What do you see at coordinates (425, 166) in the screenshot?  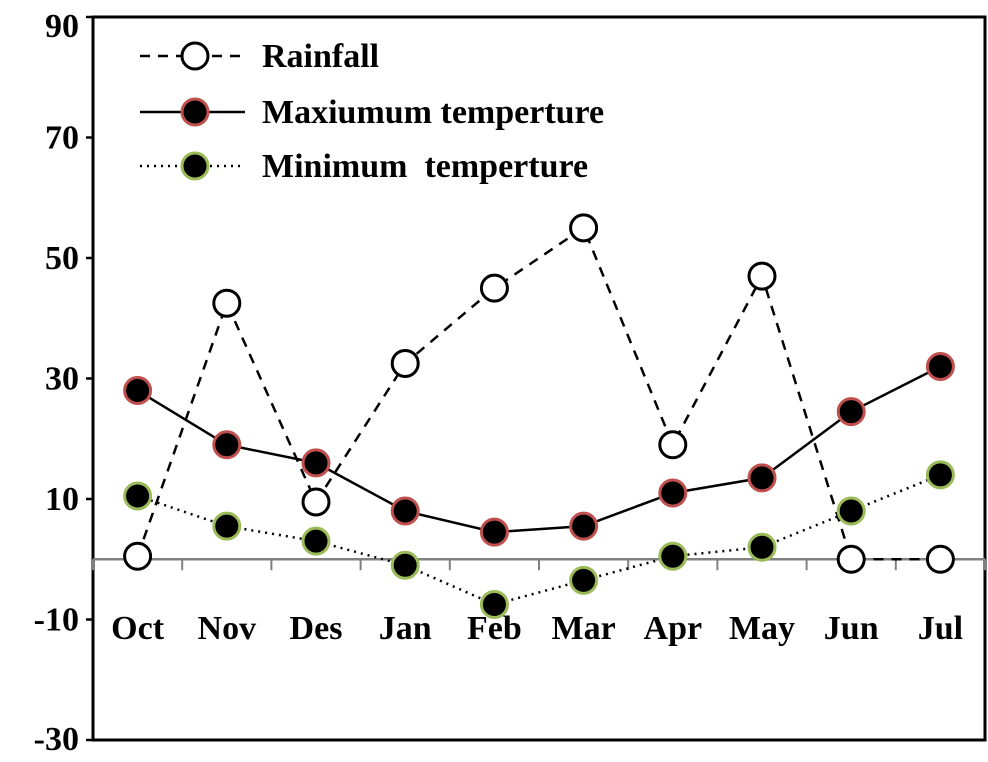 I see `legend-label: Minimum temperture` at bounding box center [425, 166].